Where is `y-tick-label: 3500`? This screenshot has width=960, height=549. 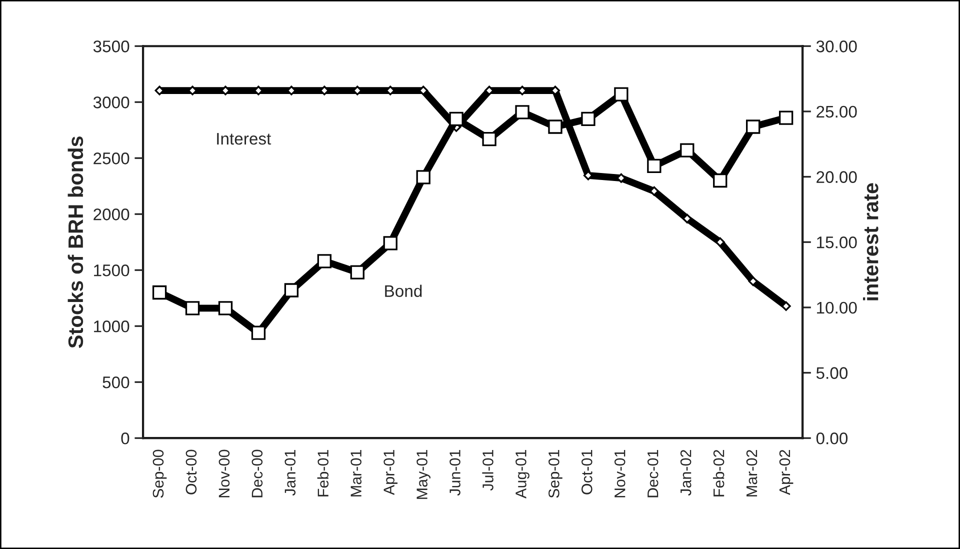
y-tick-label: 3500 is located at coordinates (111, 46).